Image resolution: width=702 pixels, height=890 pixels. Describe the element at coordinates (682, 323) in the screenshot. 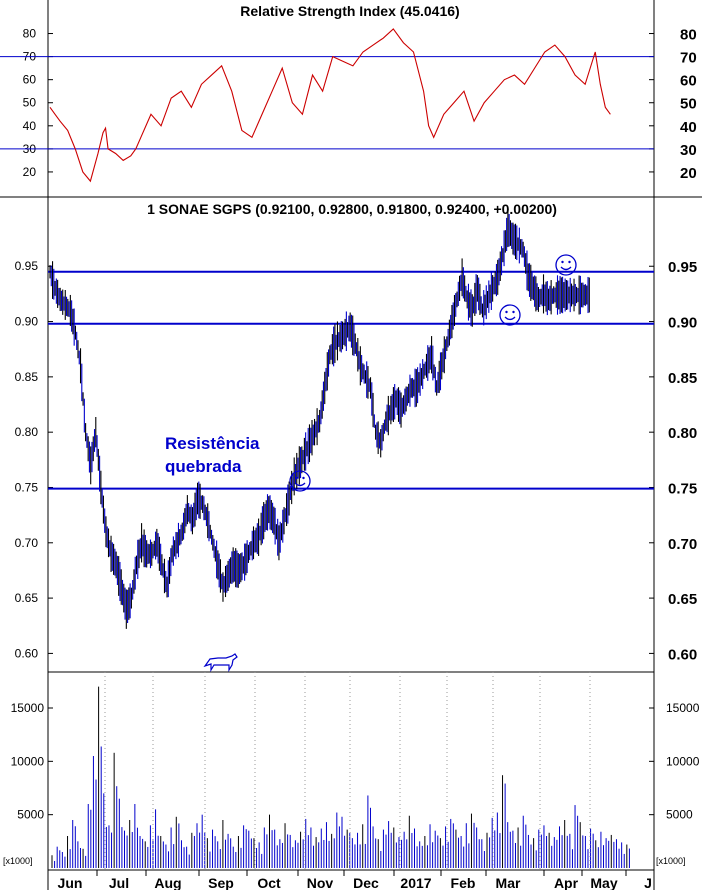

I see `price-tick-right: 0.90` at that location.